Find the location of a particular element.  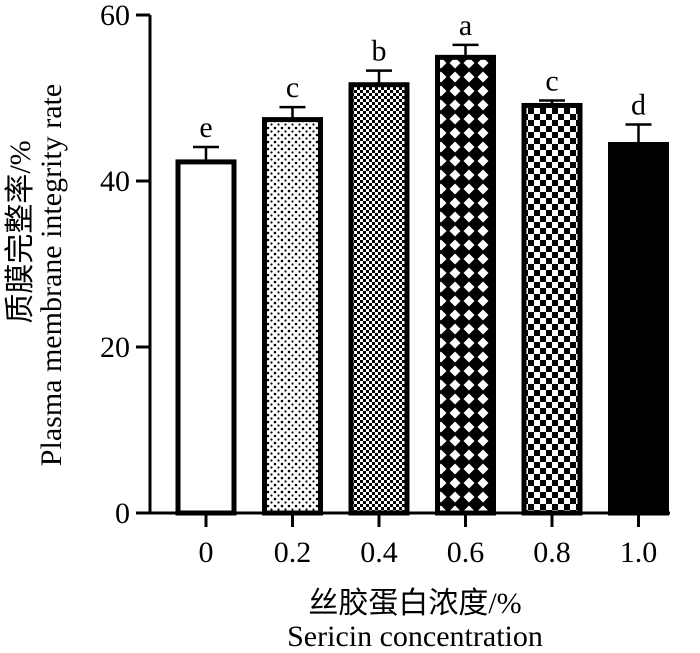

significance-label: e is located at coordinates (205, 127).